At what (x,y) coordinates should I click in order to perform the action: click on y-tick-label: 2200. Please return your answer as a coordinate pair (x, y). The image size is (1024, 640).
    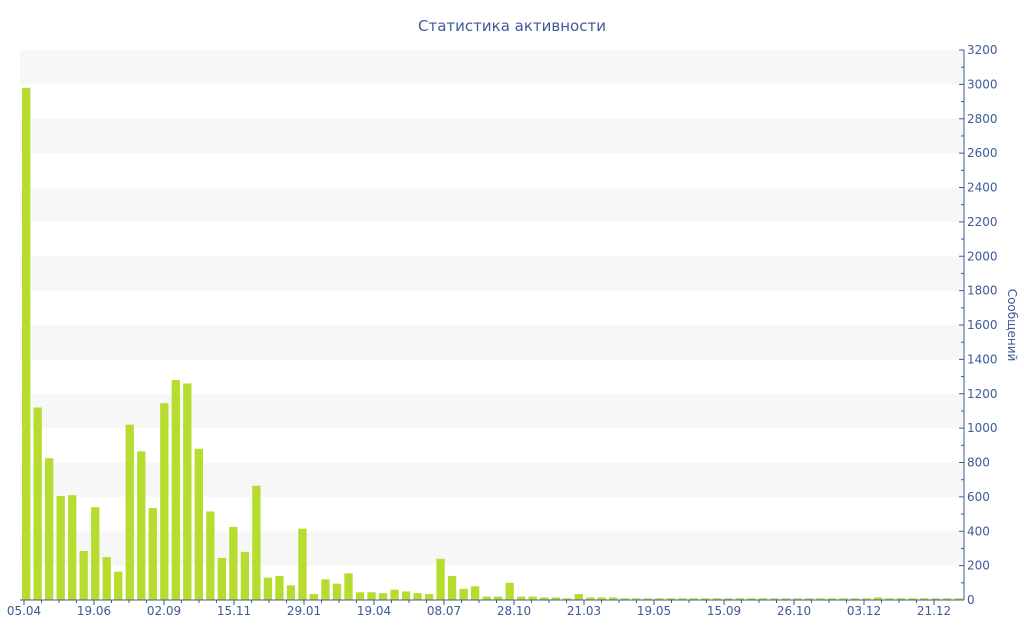
    Looking at the image, I should click on (982, 222).